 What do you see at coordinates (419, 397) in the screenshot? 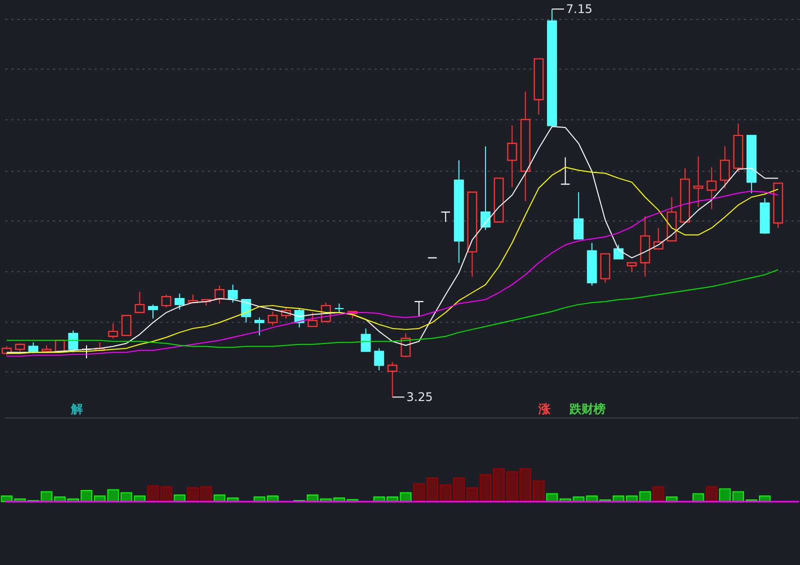
I see `annotation: 3.25` at bounding box center [419, 397].